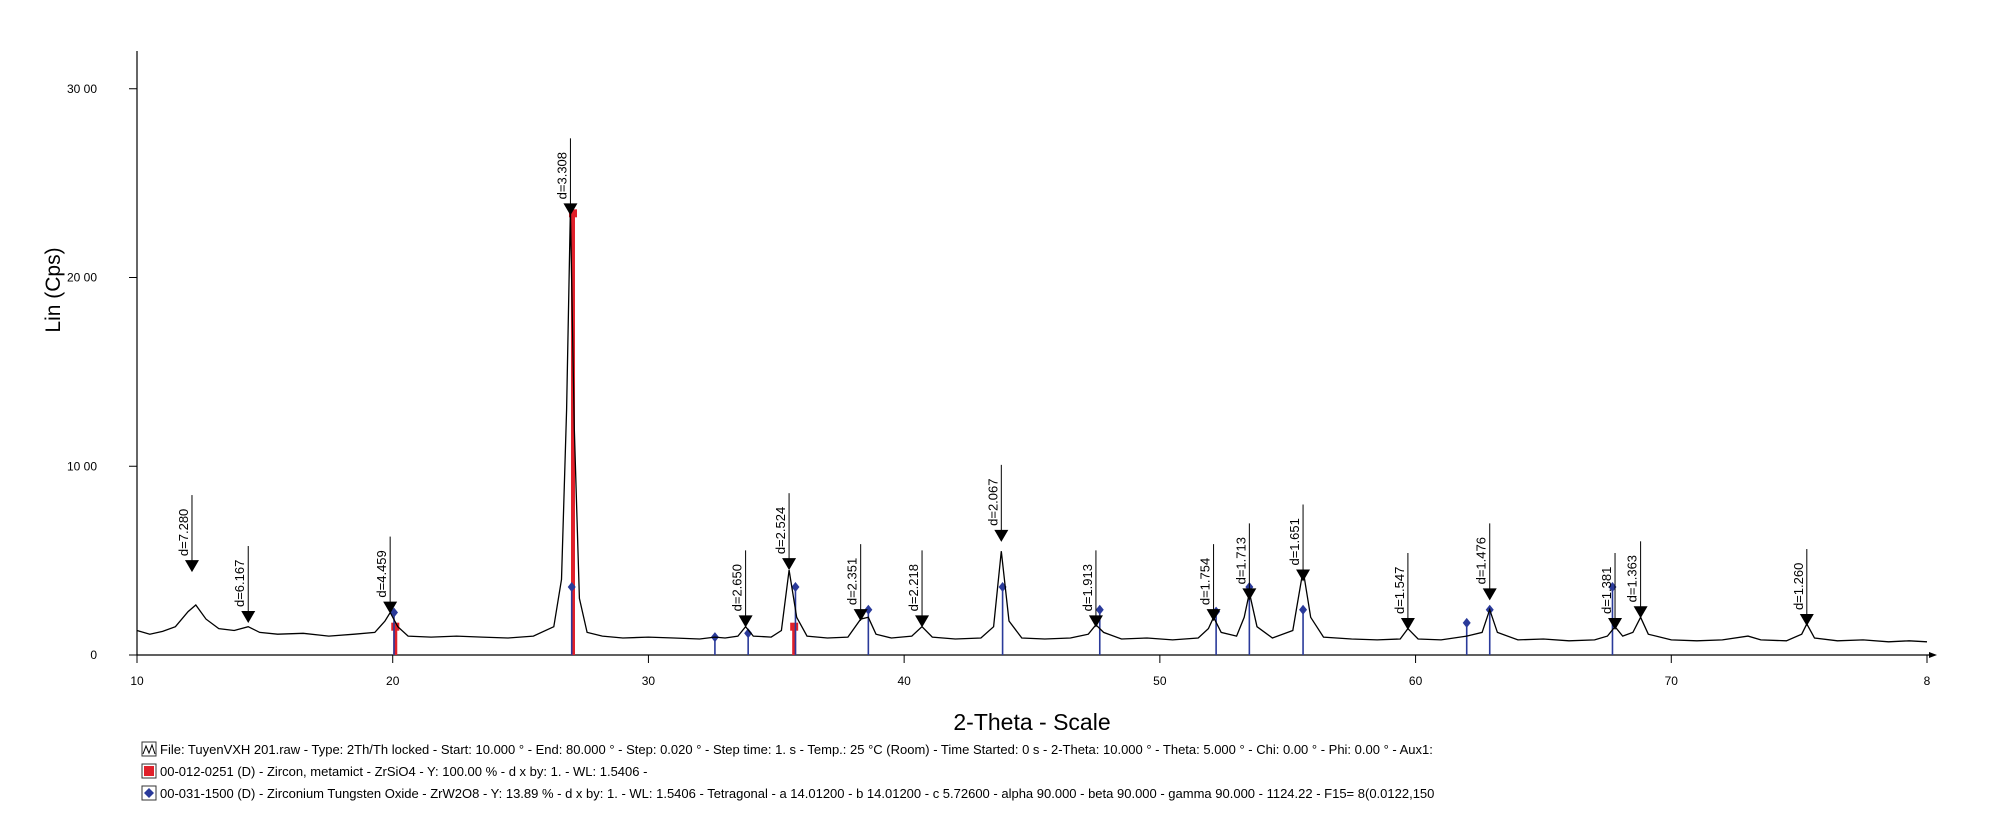 The height and width of the screenshot is (818, 2010). Describe the element at coordinates (239, 583) in the screenshot. I see `peak-label: d=6.167` at that location.